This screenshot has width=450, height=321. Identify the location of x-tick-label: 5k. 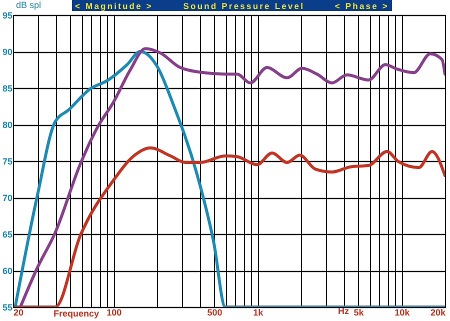
(359, 313).